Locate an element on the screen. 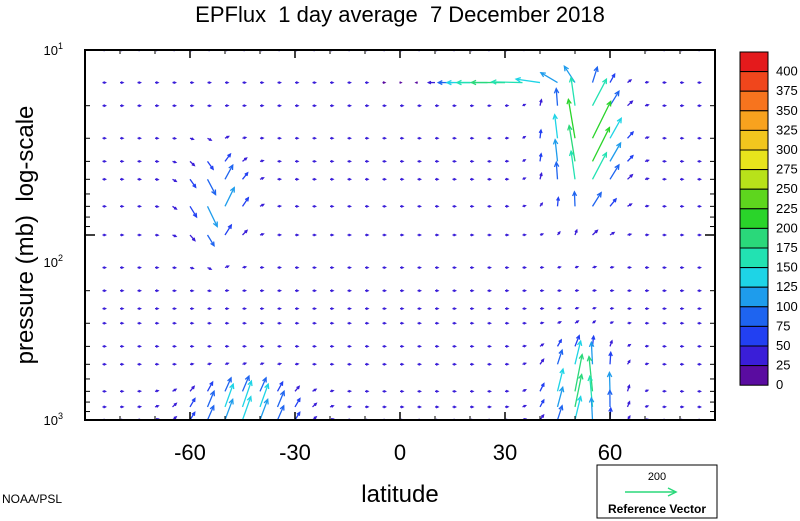 The width and height of the screenshot is (800, 521). colorbar-label: 300 is located at coordinates (787, 149).